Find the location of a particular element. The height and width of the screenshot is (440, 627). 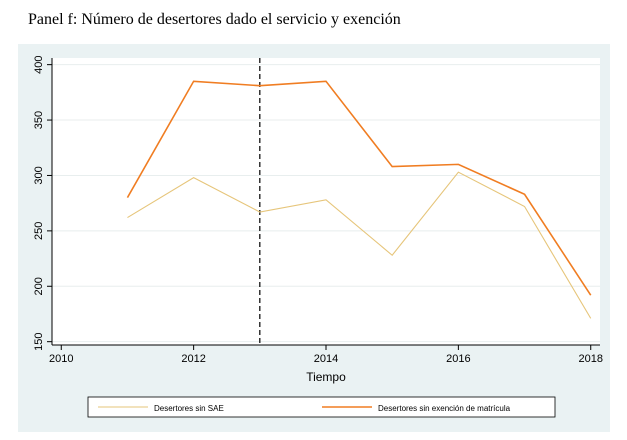

legend is located at coordinates (321, 407).